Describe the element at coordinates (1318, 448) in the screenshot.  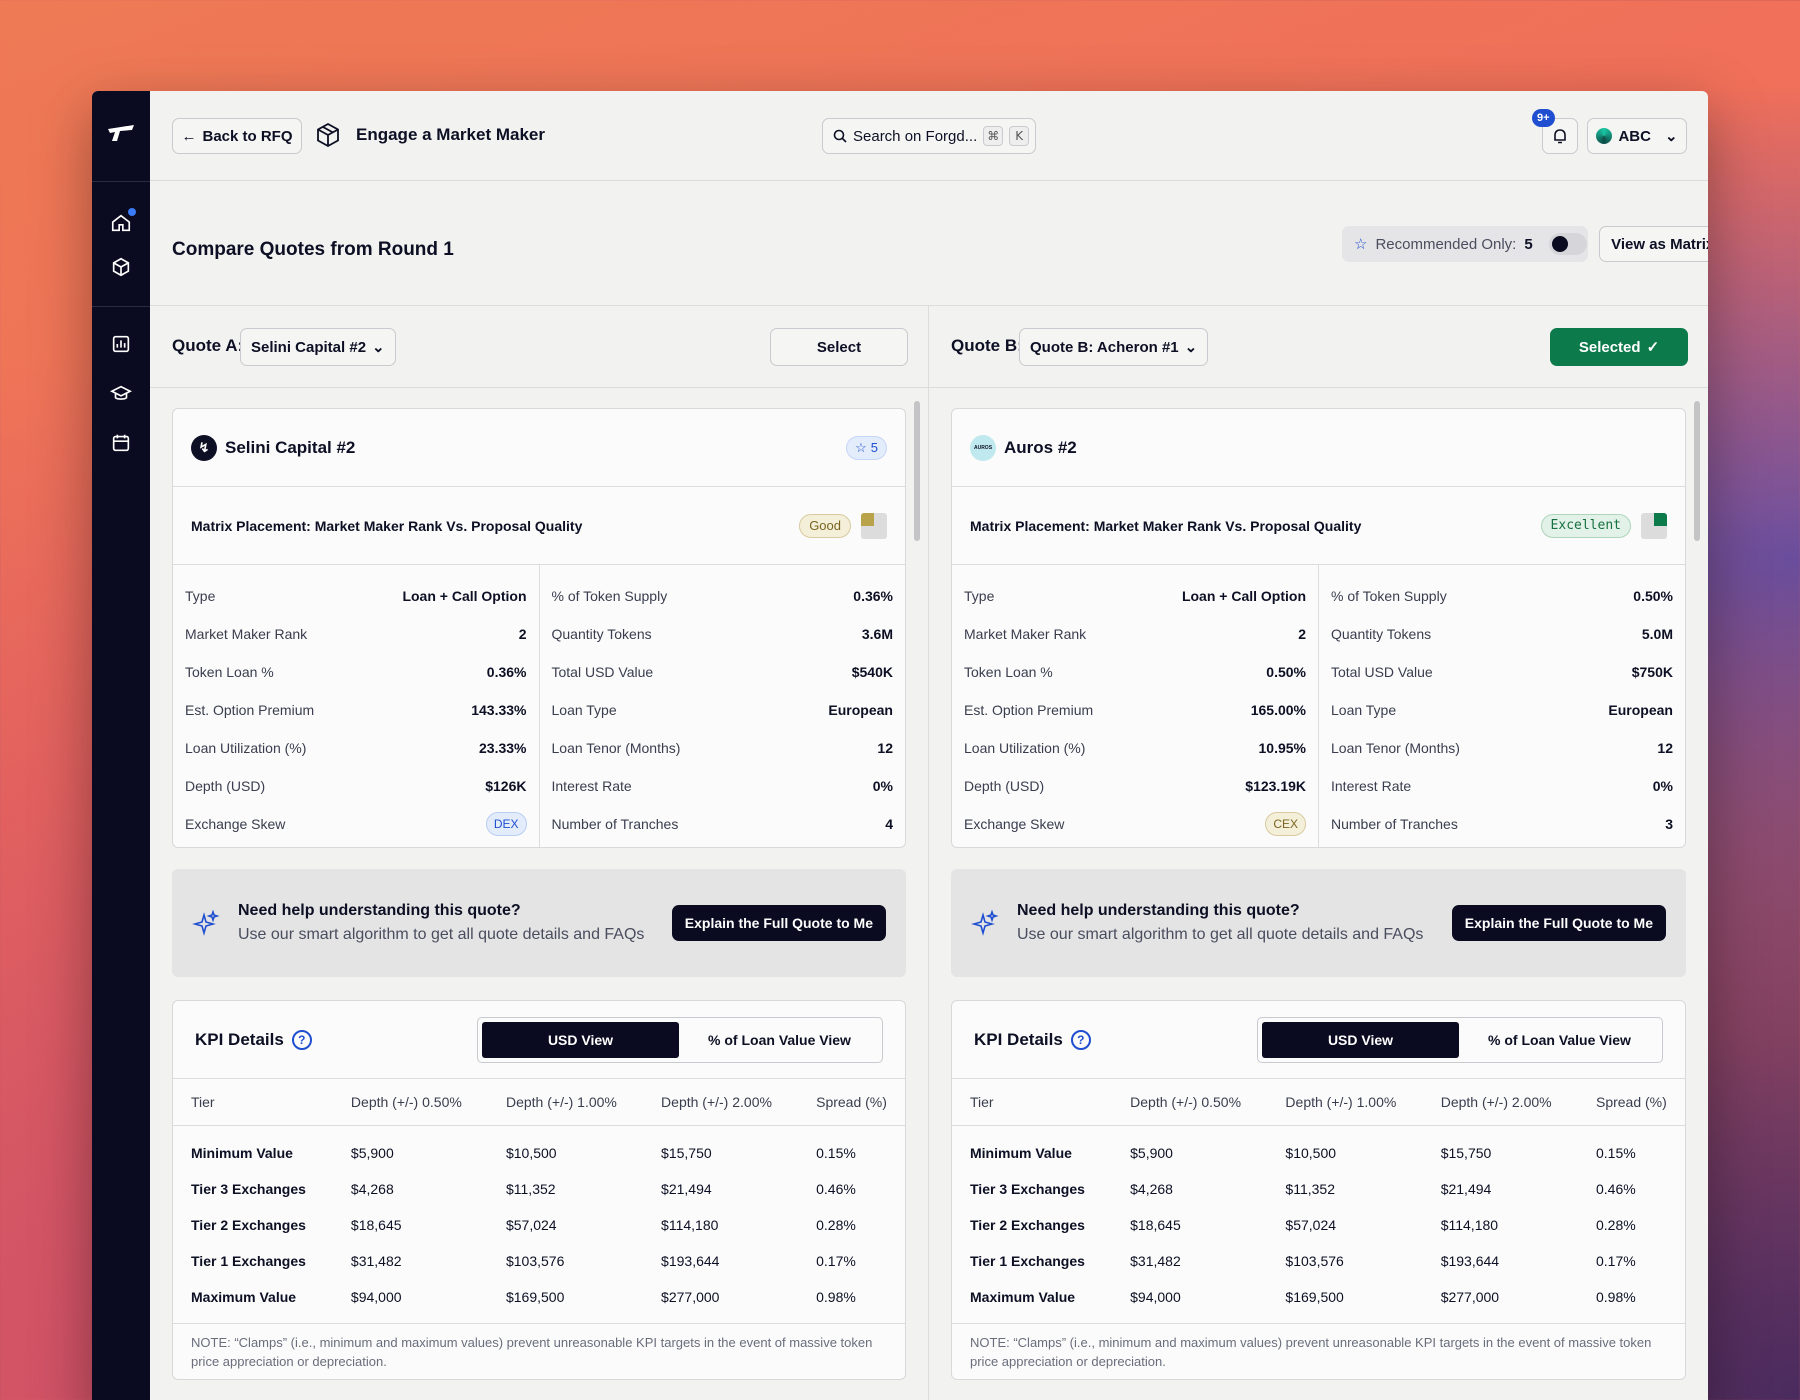
I see `quote-card-header: AUROS Auros #2` at that location.